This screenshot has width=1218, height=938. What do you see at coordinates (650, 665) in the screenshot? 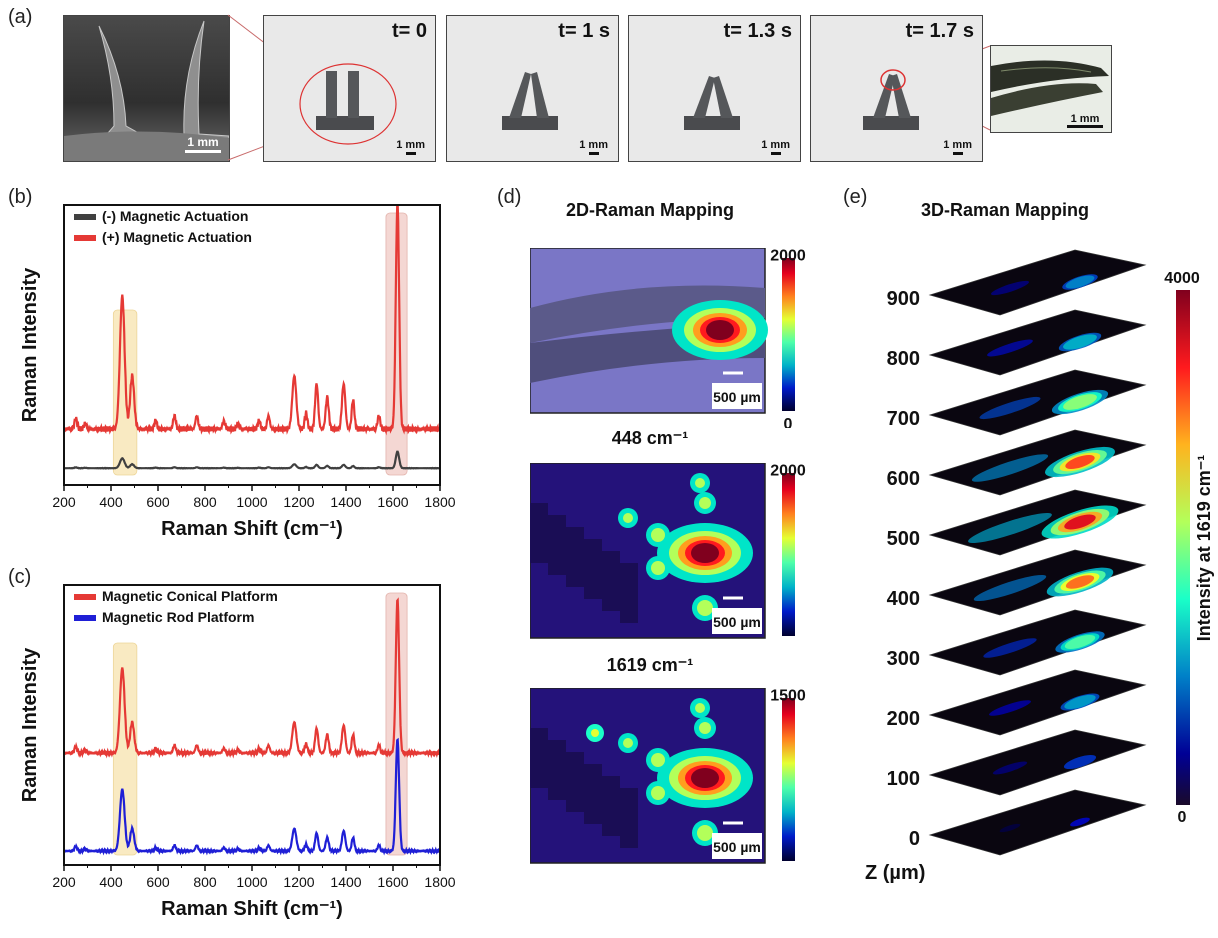
I see `map-caption: 1619 cm⁻¹` at bounding box center [650, 665].